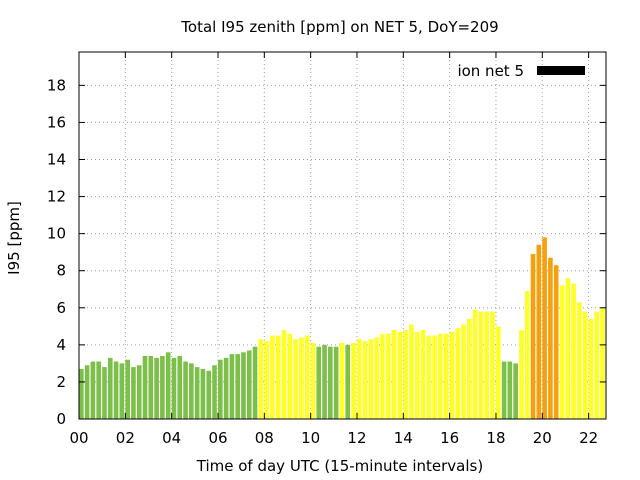 The height and width of the screenshot is (480, 640). I want to click on x-axis-label: Time of day UTC (15-minute intervals), so click(339, 466).